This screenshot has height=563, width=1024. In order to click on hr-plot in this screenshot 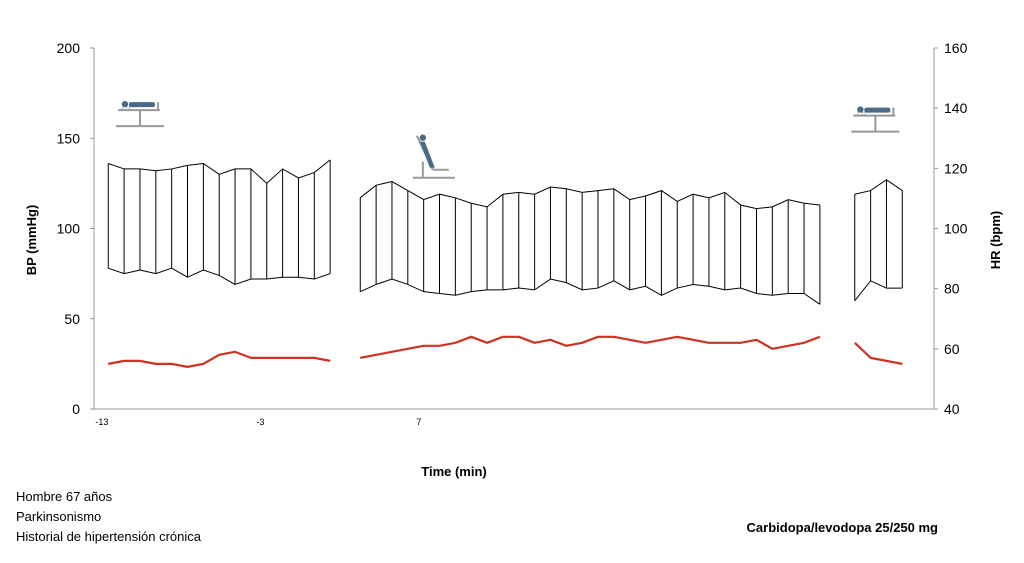, I will do `click(505, 351)`.